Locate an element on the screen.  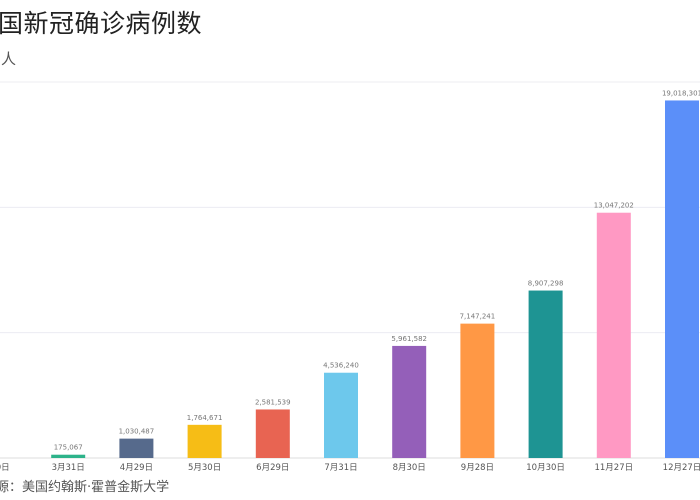
bar-value-label: 5,961,582 is located at coordinates (409, 339).